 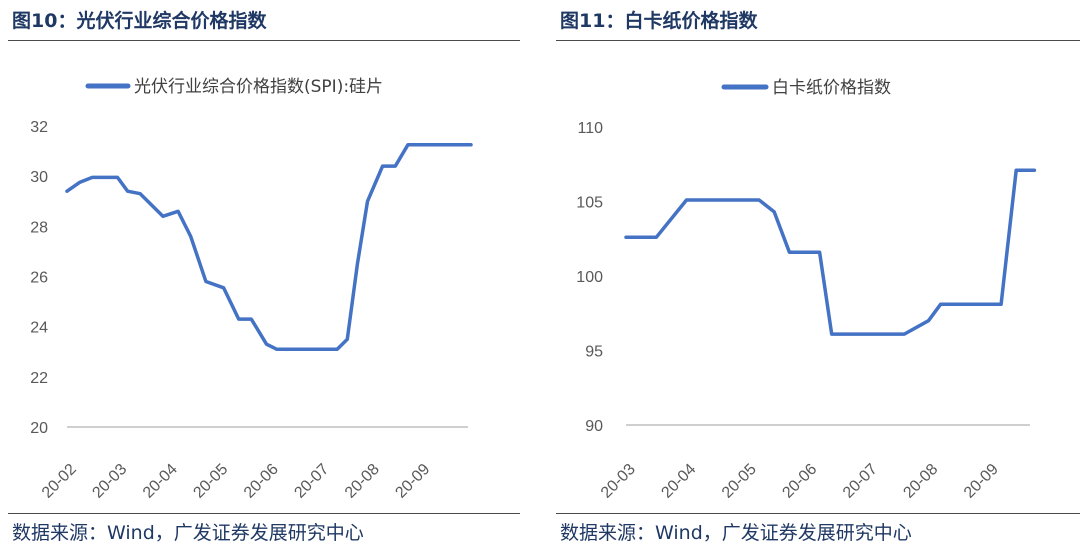 What do you see at coordinates (39, 127) in the screenshot?
I see `y-tick-label: 32` at bounding box center [39, 127].